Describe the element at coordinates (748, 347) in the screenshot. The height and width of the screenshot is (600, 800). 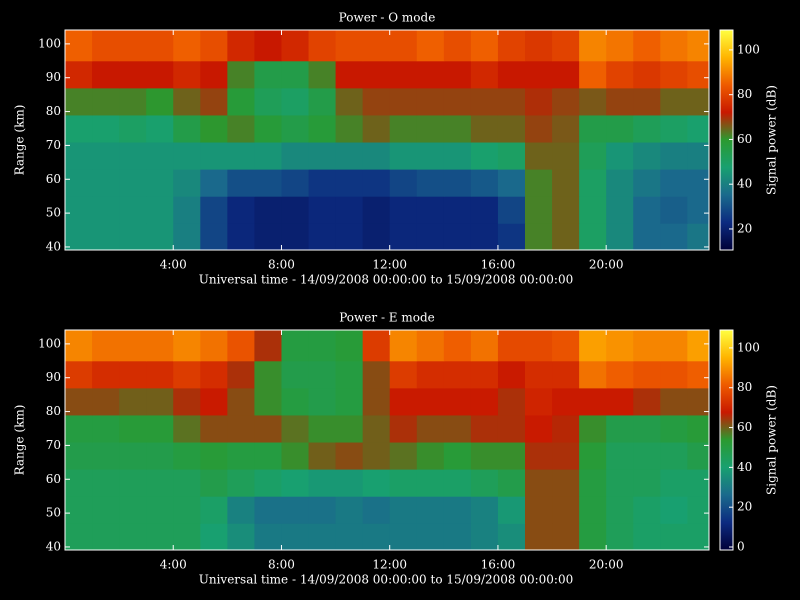
I see `colorbar-tick-label: 100` at that location.